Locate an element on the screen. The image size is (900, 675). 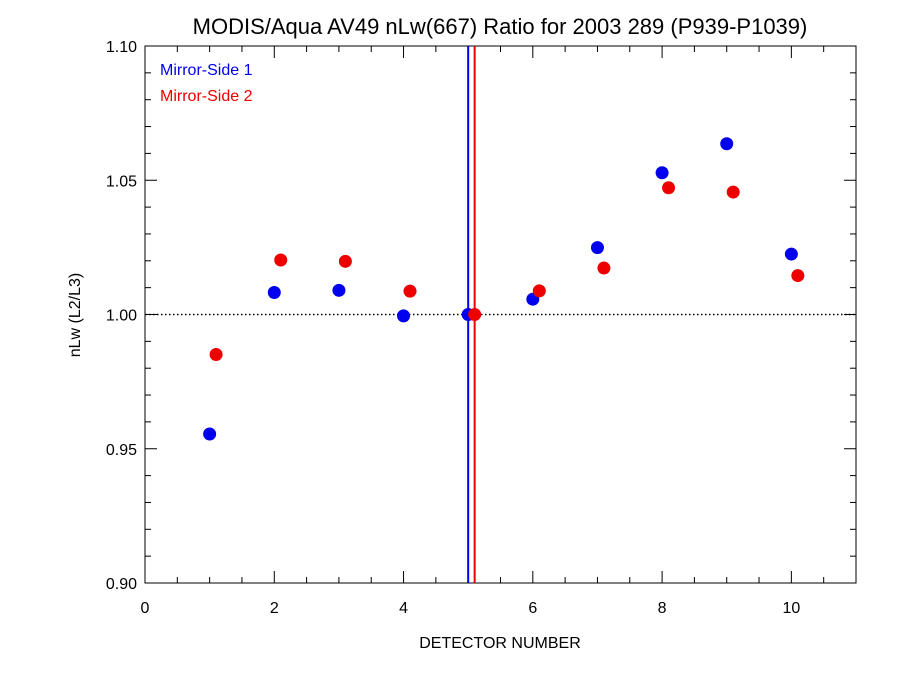
y-tick-label: 1.00 is located at coordinates (121, 316).